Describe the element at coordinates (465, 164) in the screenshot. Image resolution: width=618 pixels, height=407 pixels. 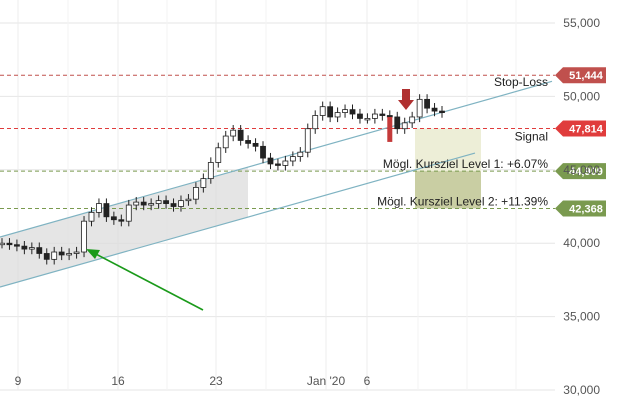
I see `level-description: Mögl. Kursziel Level 1: +6.07%` at that location.